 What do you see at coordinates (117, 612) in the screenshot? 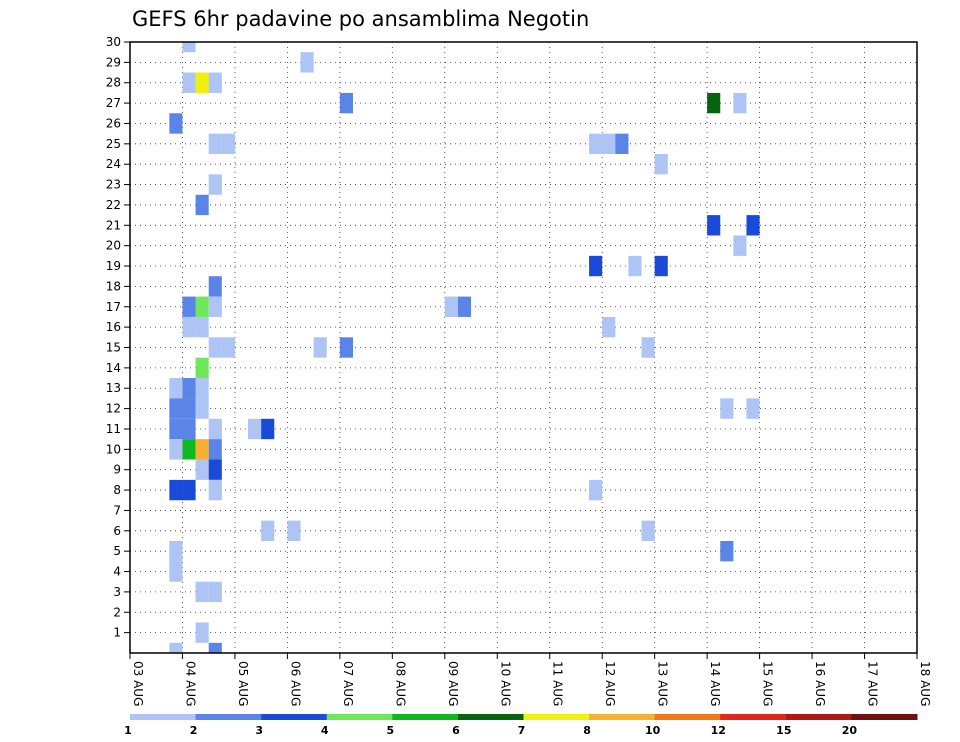
I see `y-tick-label: 2` at bounding box center [117, 612].